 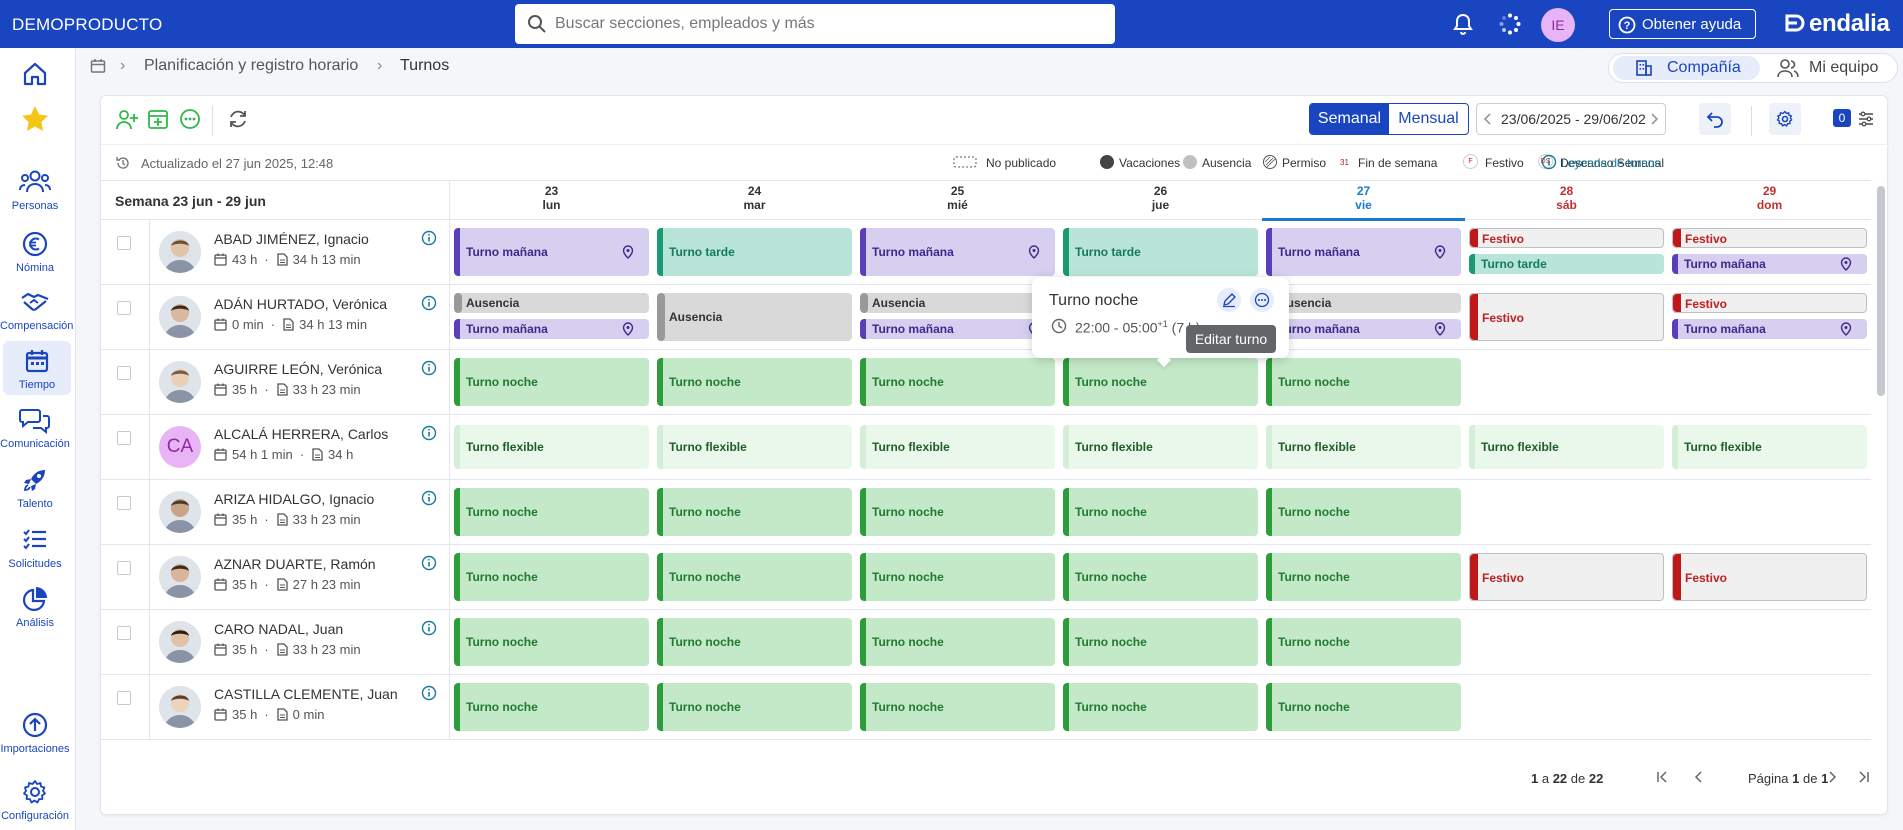 What do you see at coordinates (1663, 777) in the screenshot?
I see `first-page-icon` at bounding box center [1663, 777].